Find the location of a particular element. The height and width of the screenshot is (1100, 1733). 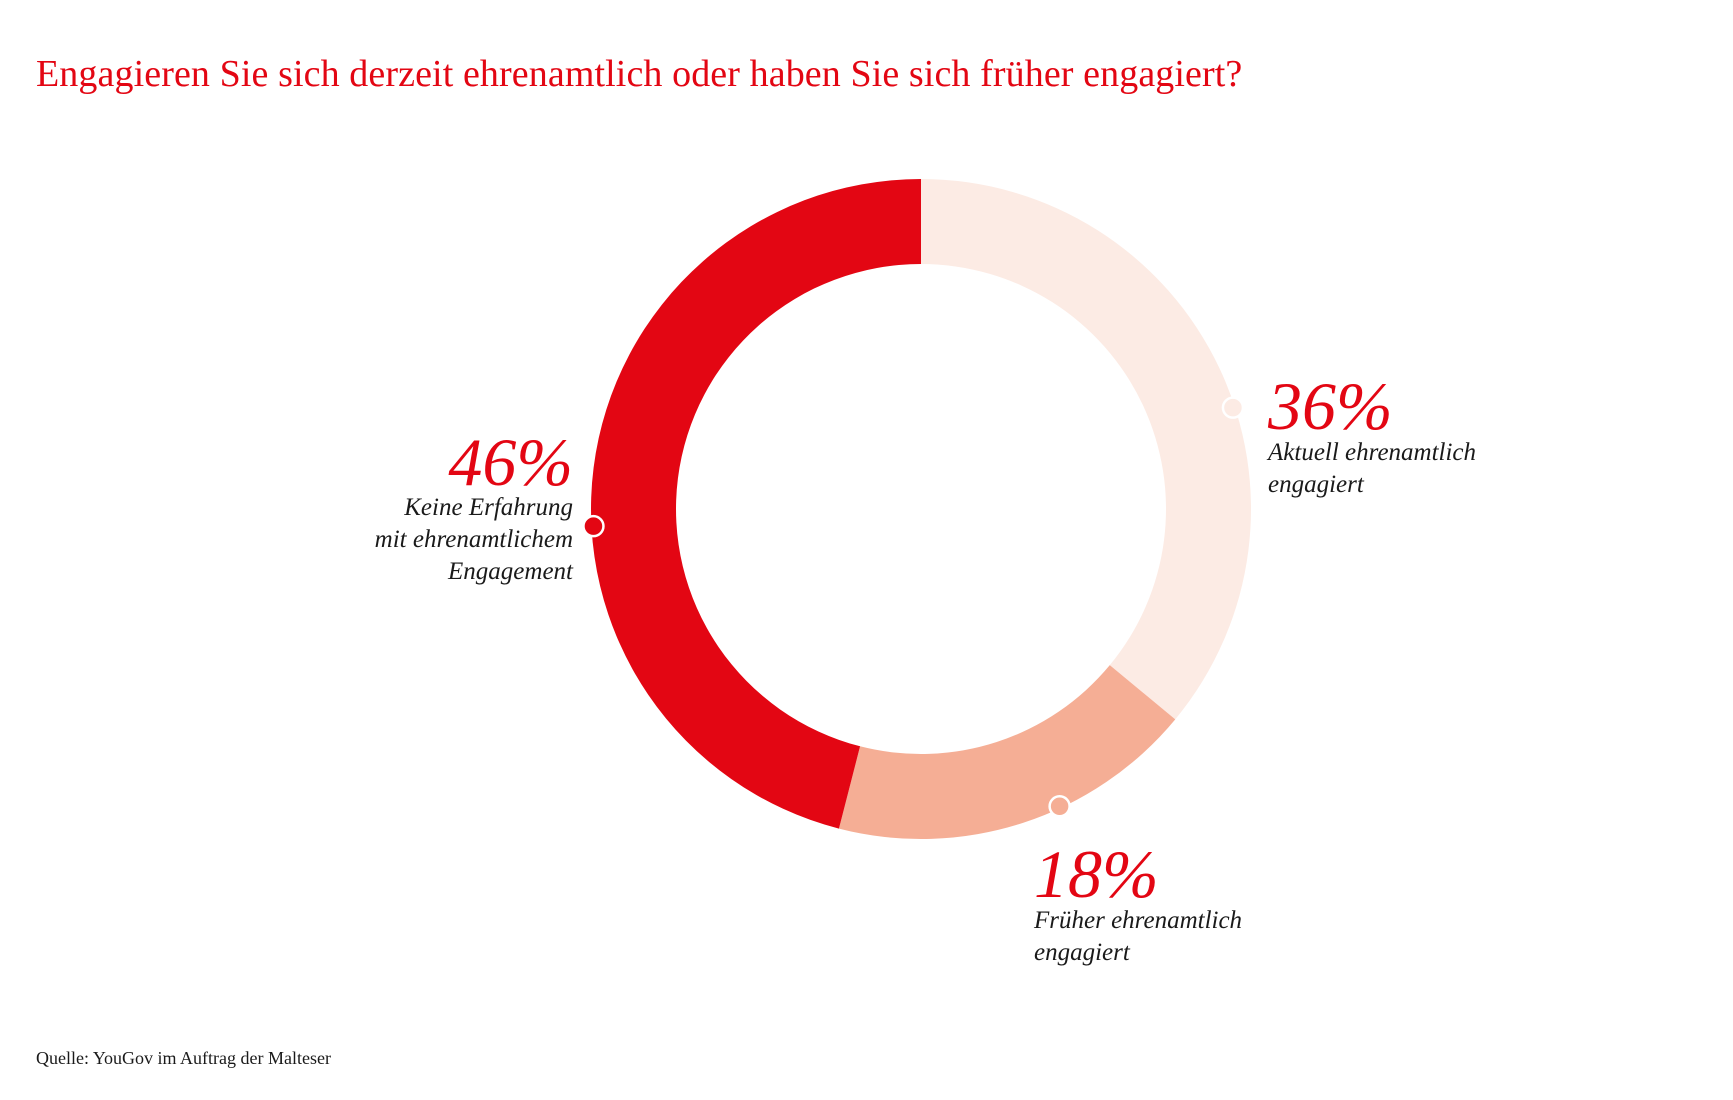

donut-slice-current is located at coordinates (1086, 449).